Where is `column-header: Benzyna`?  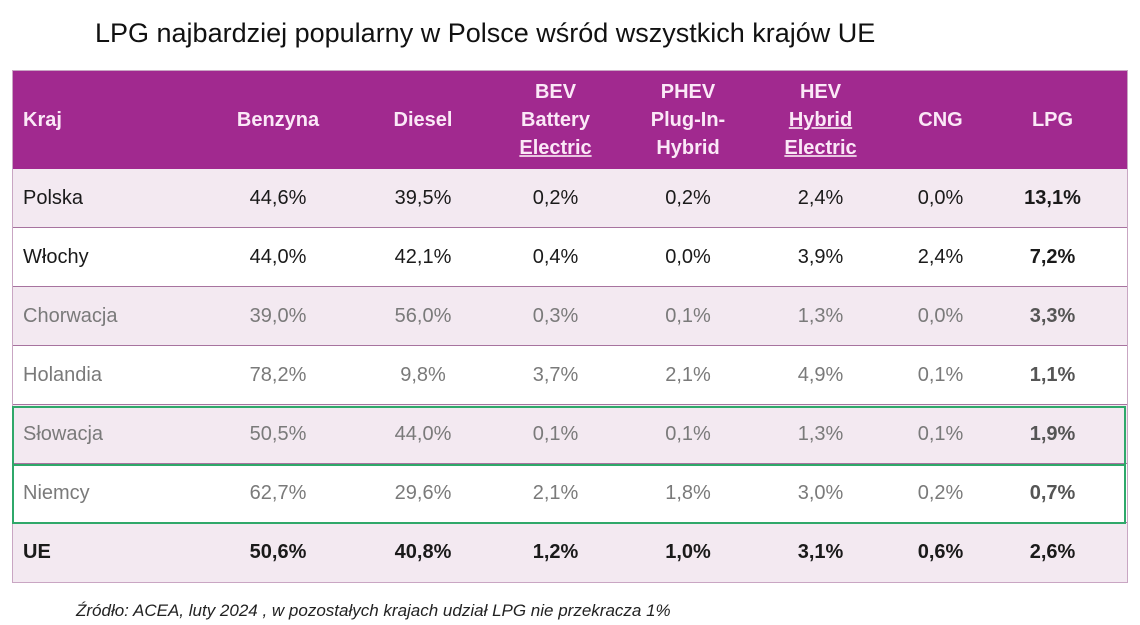 column-header: Benzyna is located at coordinates (278, 120).